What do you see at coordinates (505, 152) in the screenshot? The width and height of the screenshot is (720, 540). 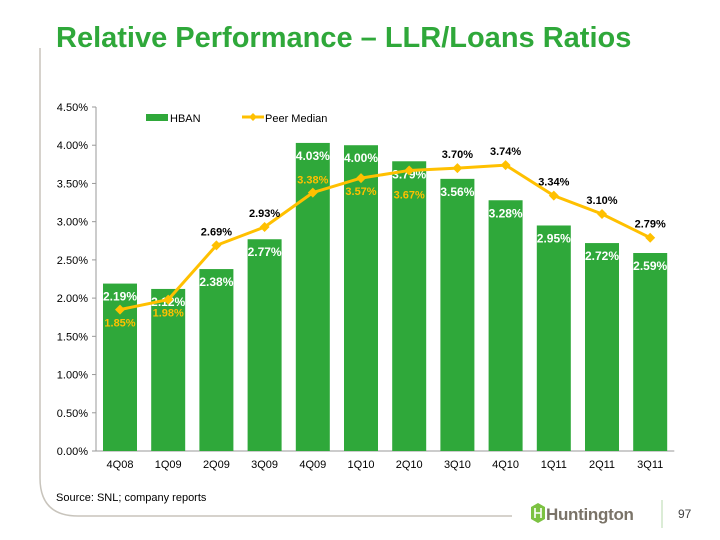 I see `peer-data-label: 3.74%` at bounding box center [505, 152].